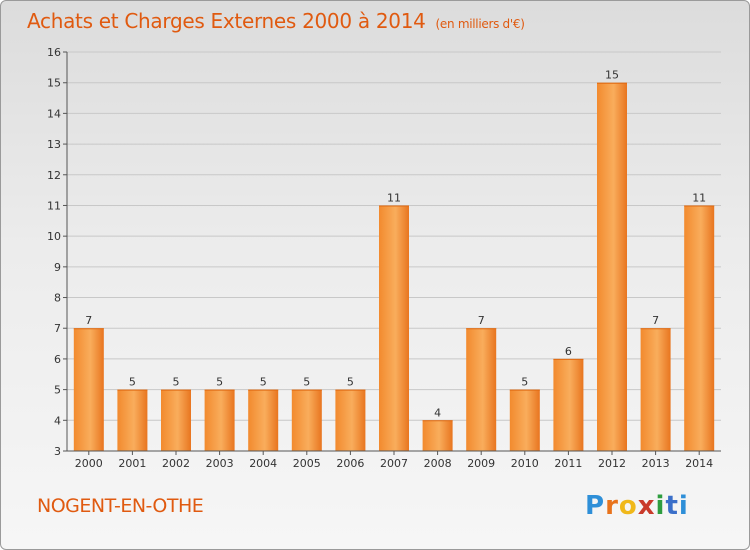  I want to click on x-tick-label: 2004, so click(263, 463).